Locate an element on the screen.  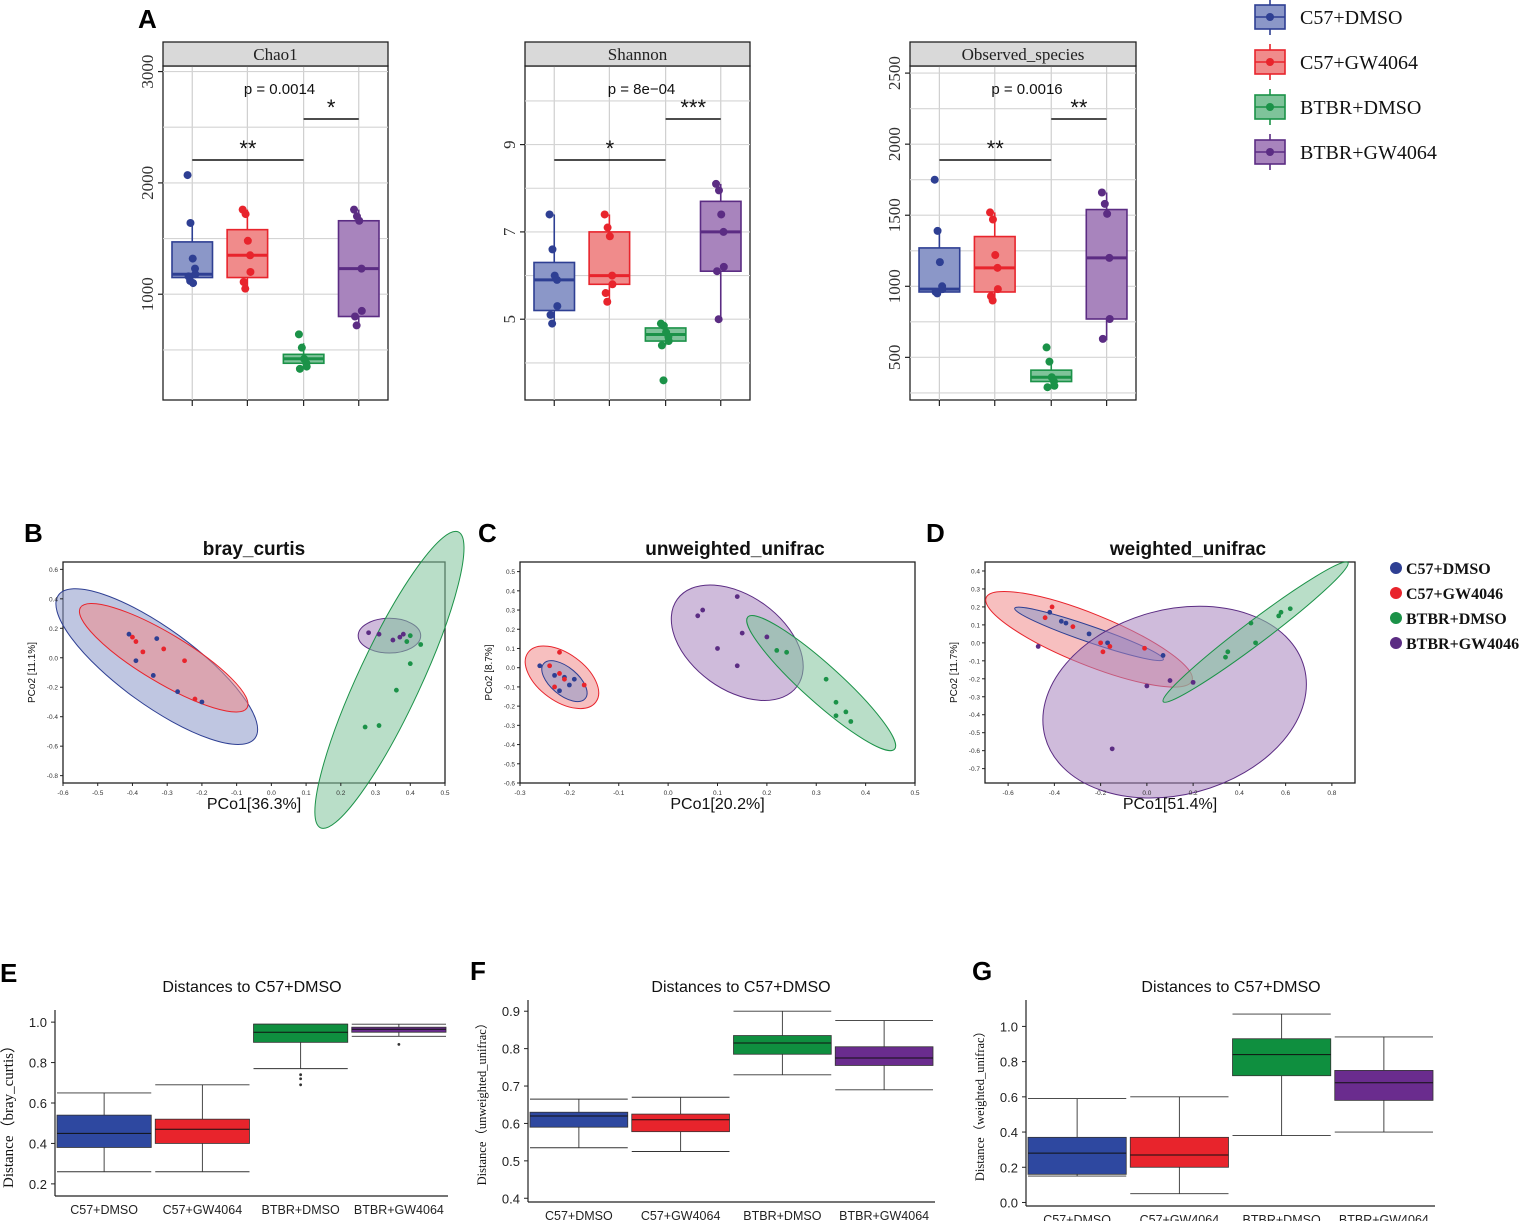
p-value-label: p = 0.0014 is located at coordinates (279, 89).